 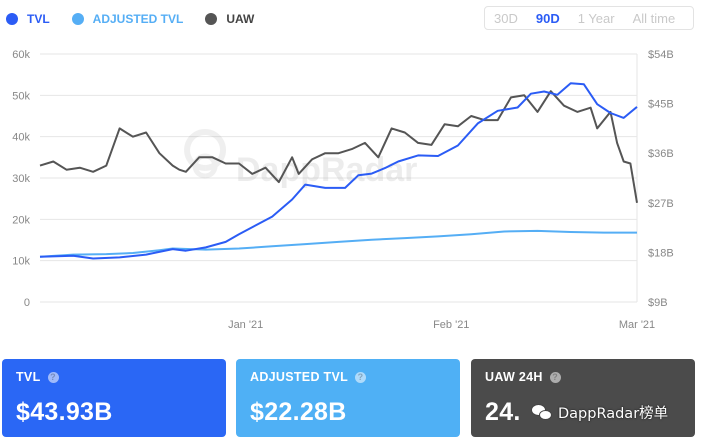 What do you see at coordinates (661, 204) in the screenshot?
I see `y-right-tick-label: $27B` at bounding box center [661, 204].